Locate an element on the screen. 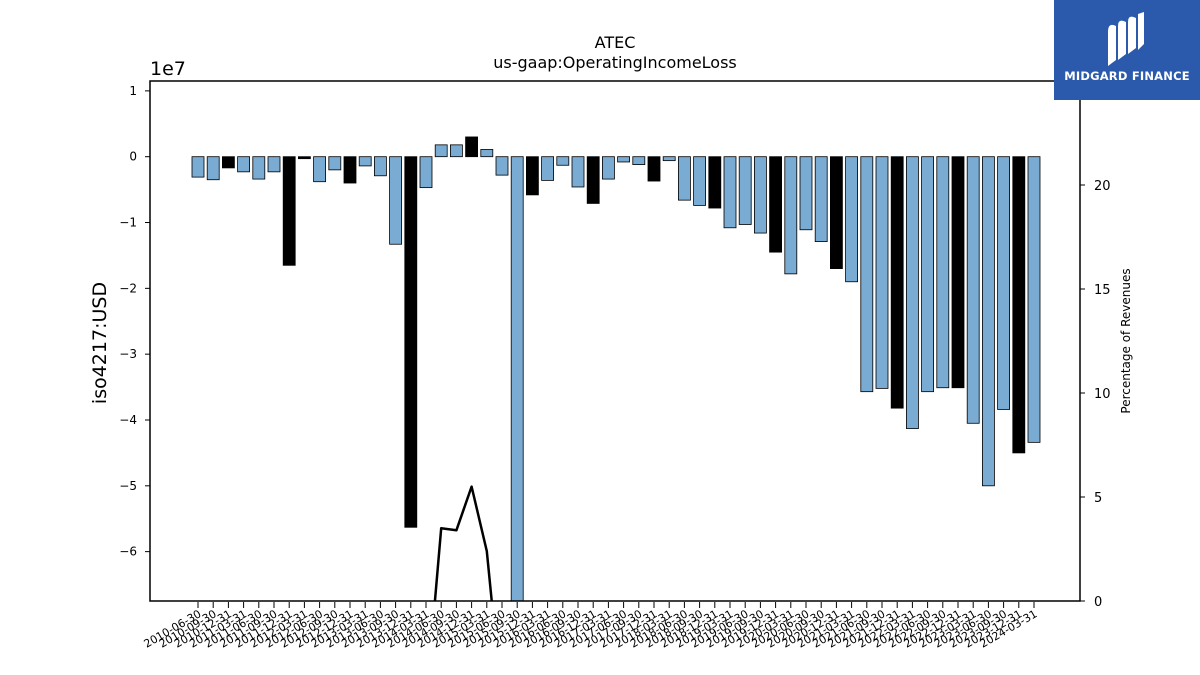 The image size is (1200, 675). y-tick-label: 1 is located at coordinates (133, 91).